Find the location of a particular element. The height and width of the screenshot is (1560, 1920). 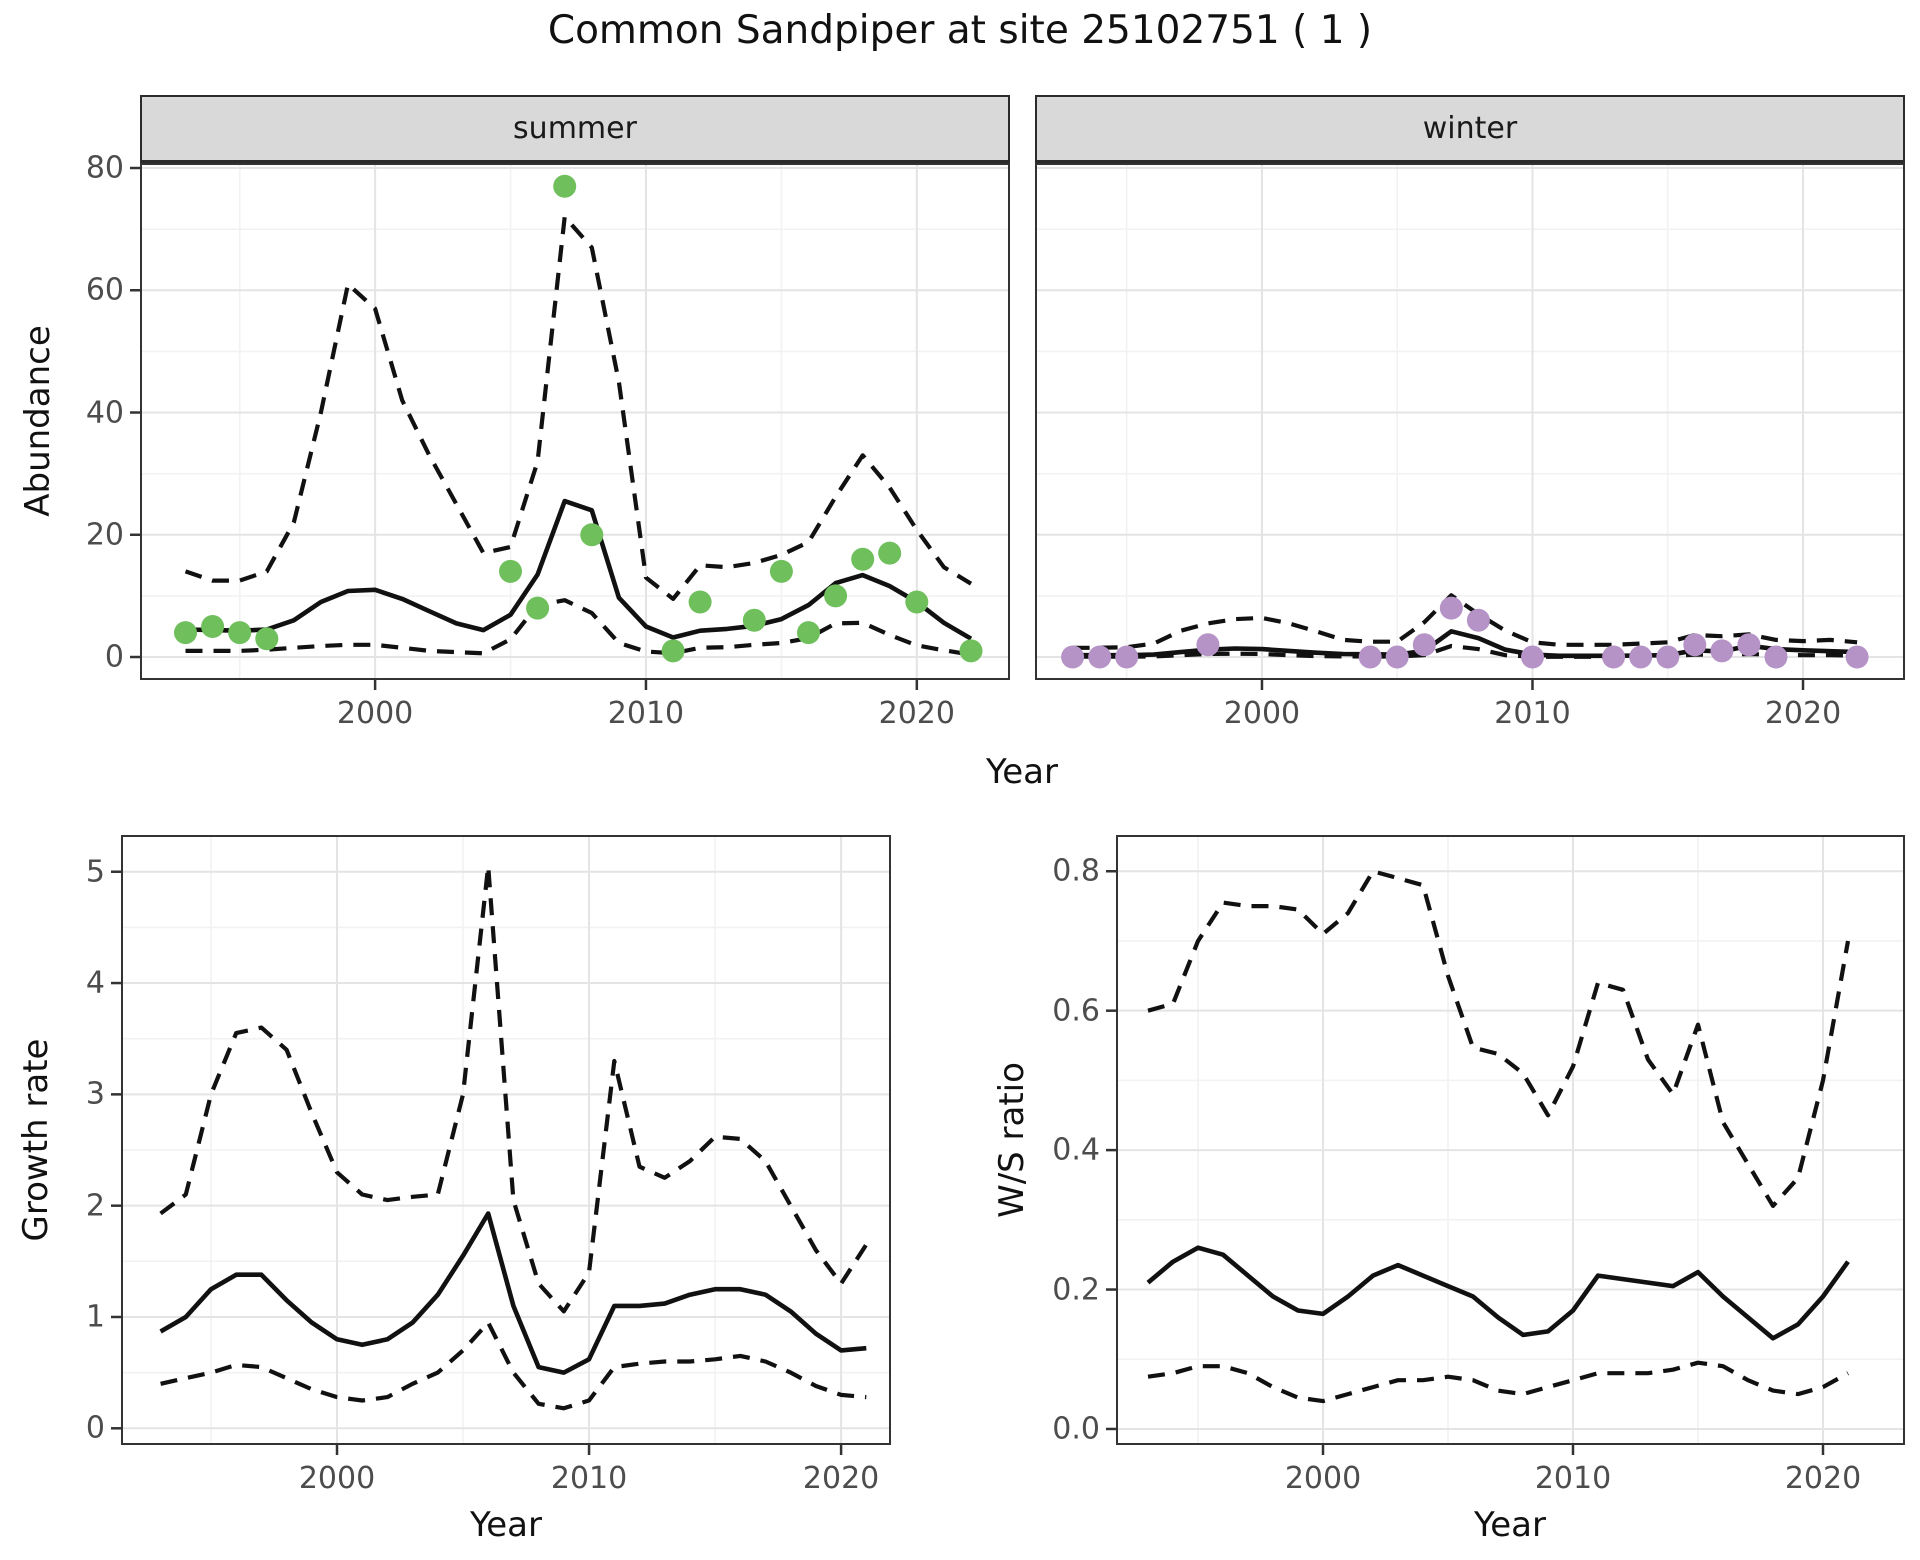

y-tick-label: 3 is located at coordinates (95, 1094).